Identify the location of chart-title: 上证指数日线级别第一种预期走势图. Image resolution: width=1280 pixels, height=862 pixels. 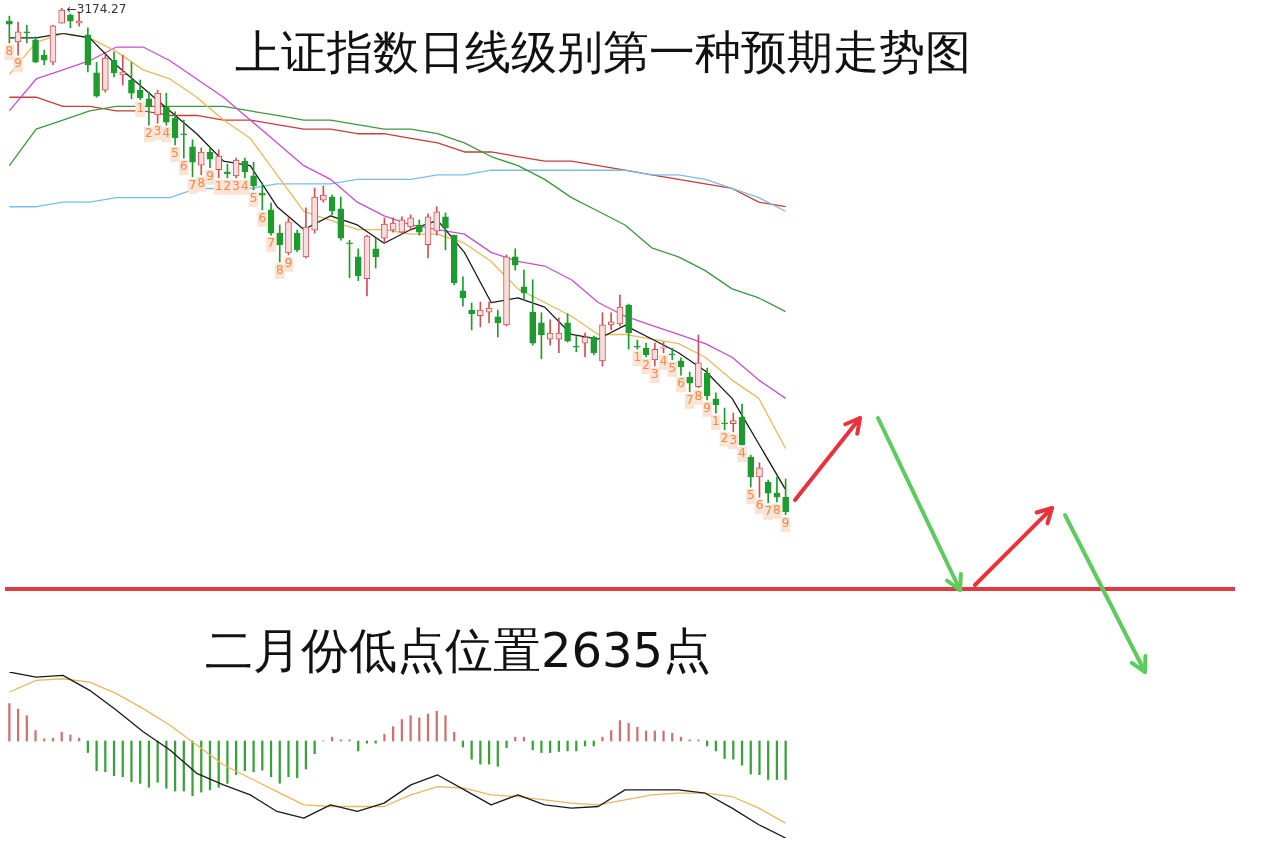
(603, 52).